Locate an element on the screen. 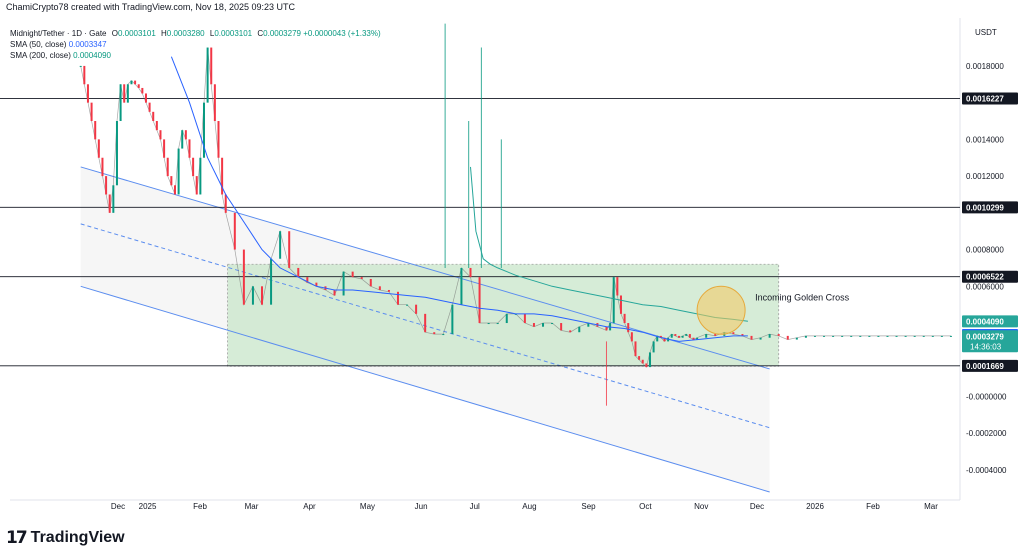 This screenshot has height=554, width=1024. annotation-golden-cross: Incoming Golden Cross is located at coordinates (802, 297).